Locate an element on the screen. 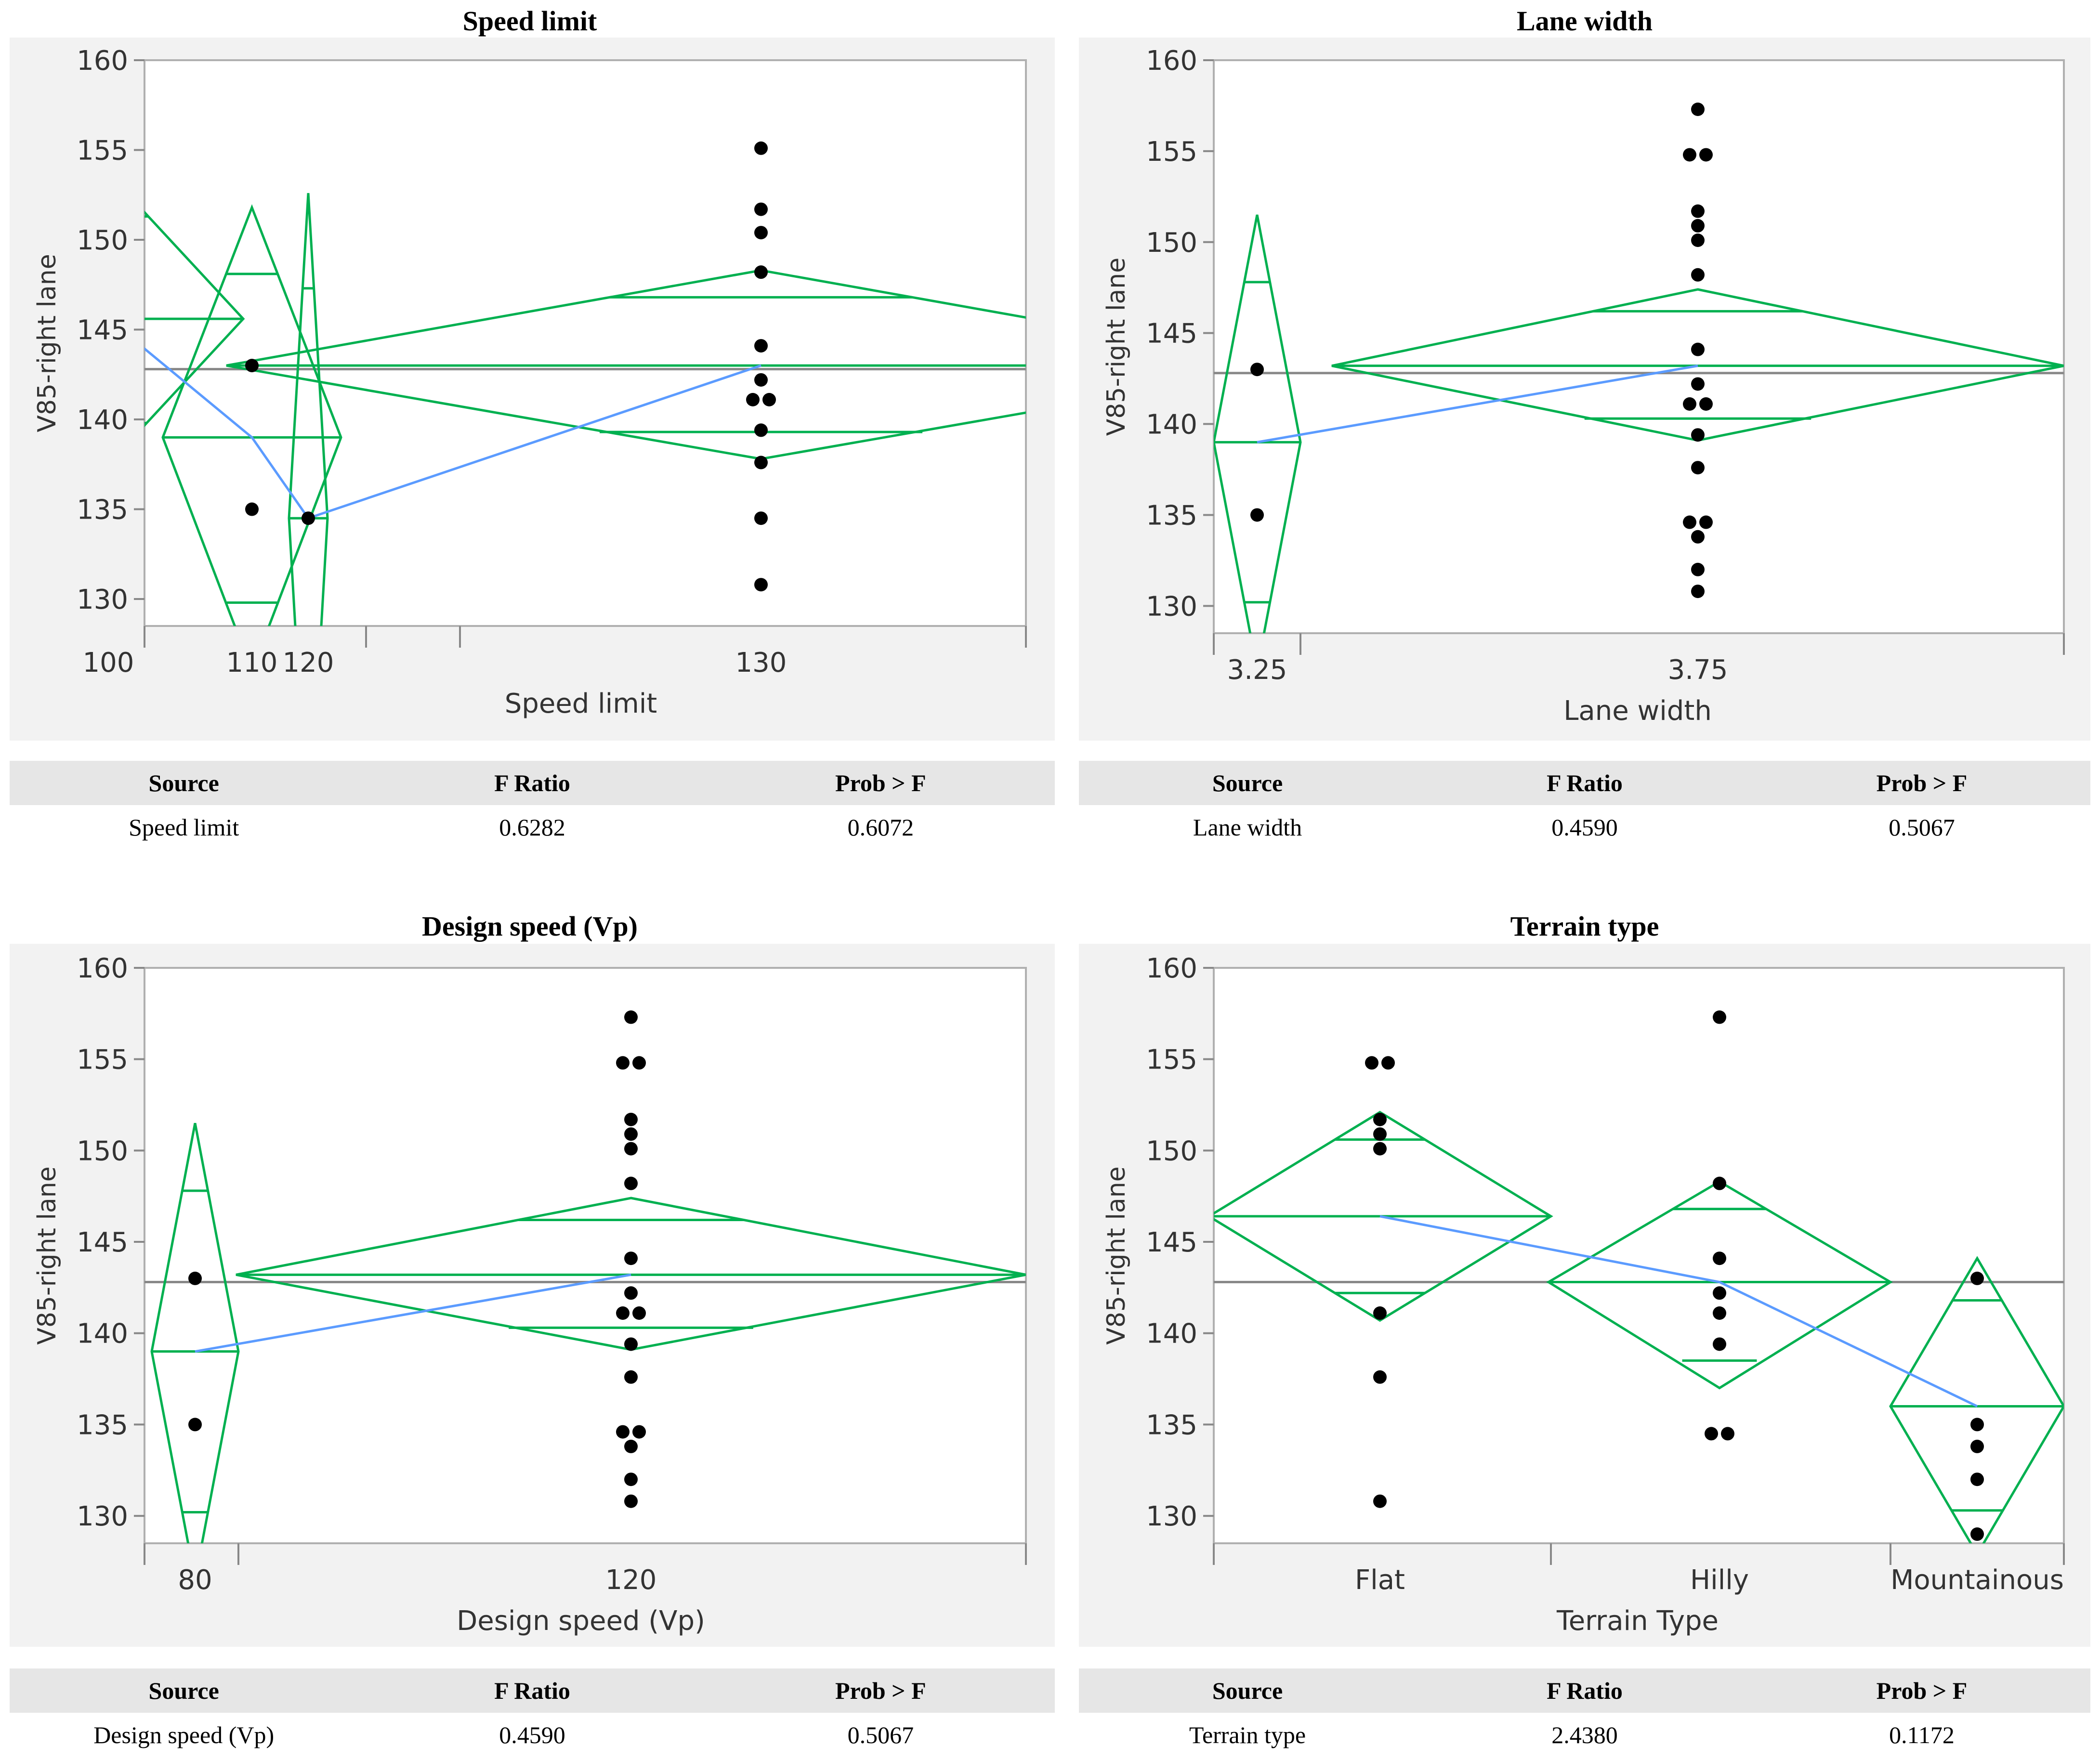 The height and width of the screenshot is (1759, 2100). table-row: Speed limit 0.6282 0.6072 is located at coordinates (532, 827).